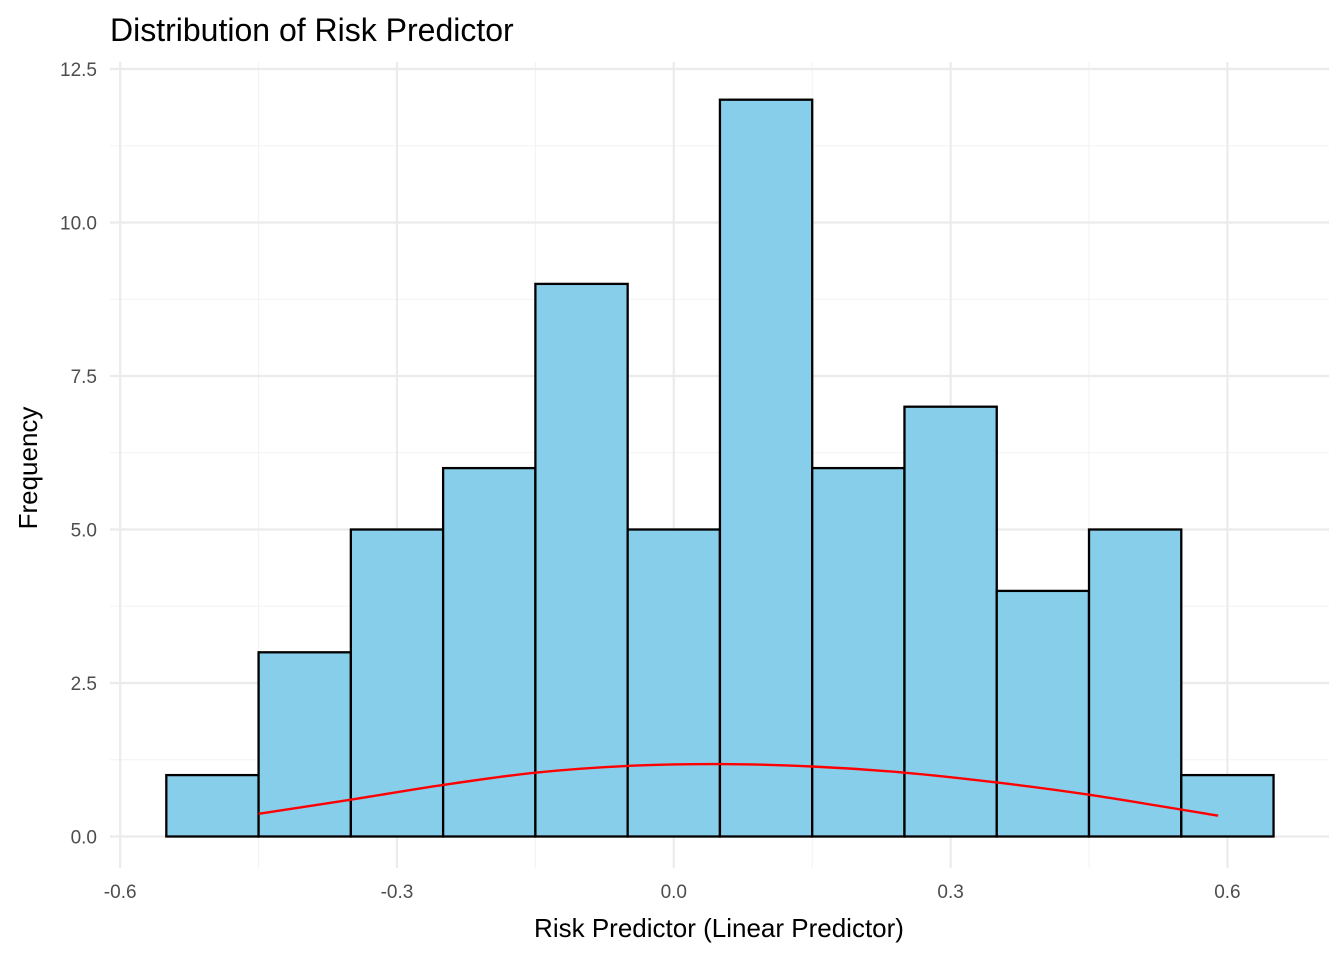  What do you see at coordinates (120, 892) in the screenshot?
I see `x-tick-label: -0.6` at bounding box center [120, 892].